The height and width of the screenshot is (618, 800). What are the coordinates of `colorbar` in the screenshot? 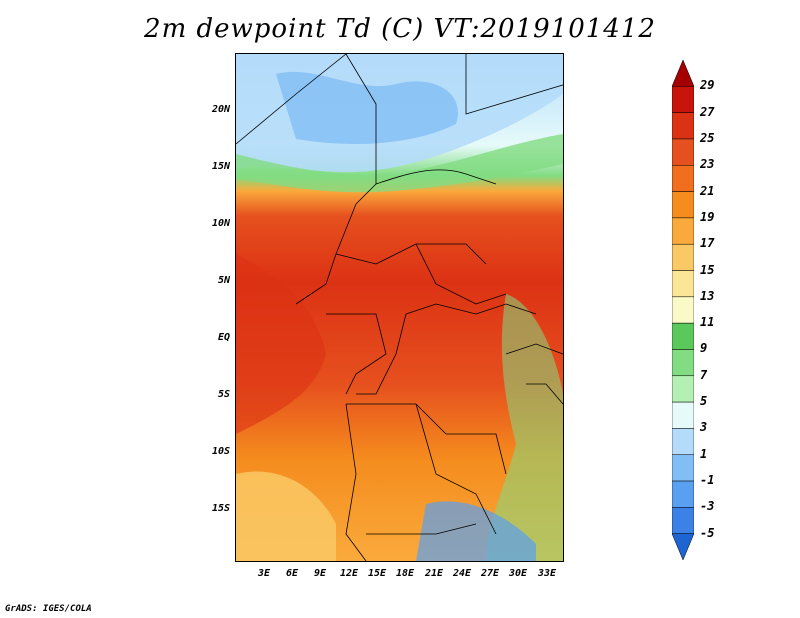 It's located at (683, 310).